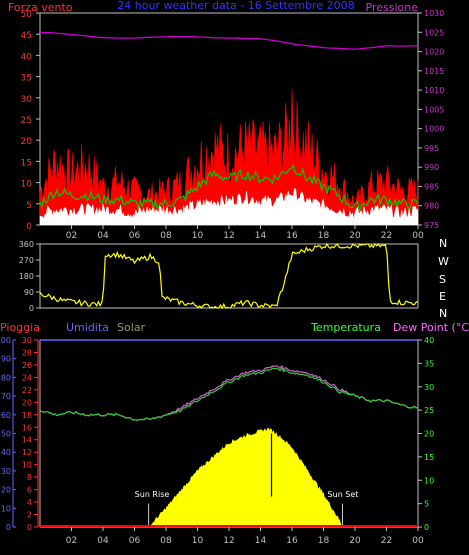 The height and width of the screenshot is (555, 469). I want to click on rain-tick-label: 26, so click(27, 365).